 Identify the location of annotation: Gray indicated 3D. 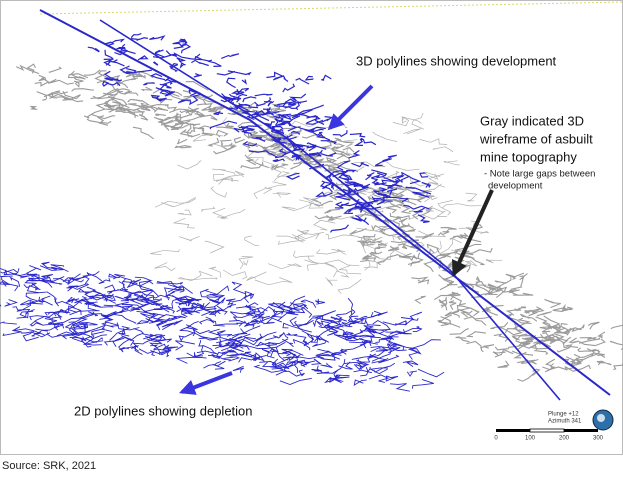
(532, 120).